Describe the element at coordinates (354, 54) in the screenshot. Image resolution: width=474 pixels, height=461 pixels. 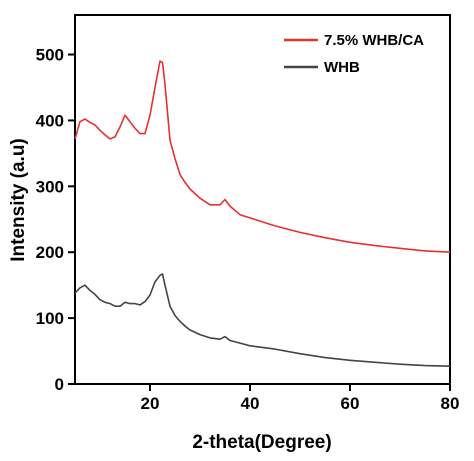
I see `legend: 7.5% WHB/CA WHB` at that location.